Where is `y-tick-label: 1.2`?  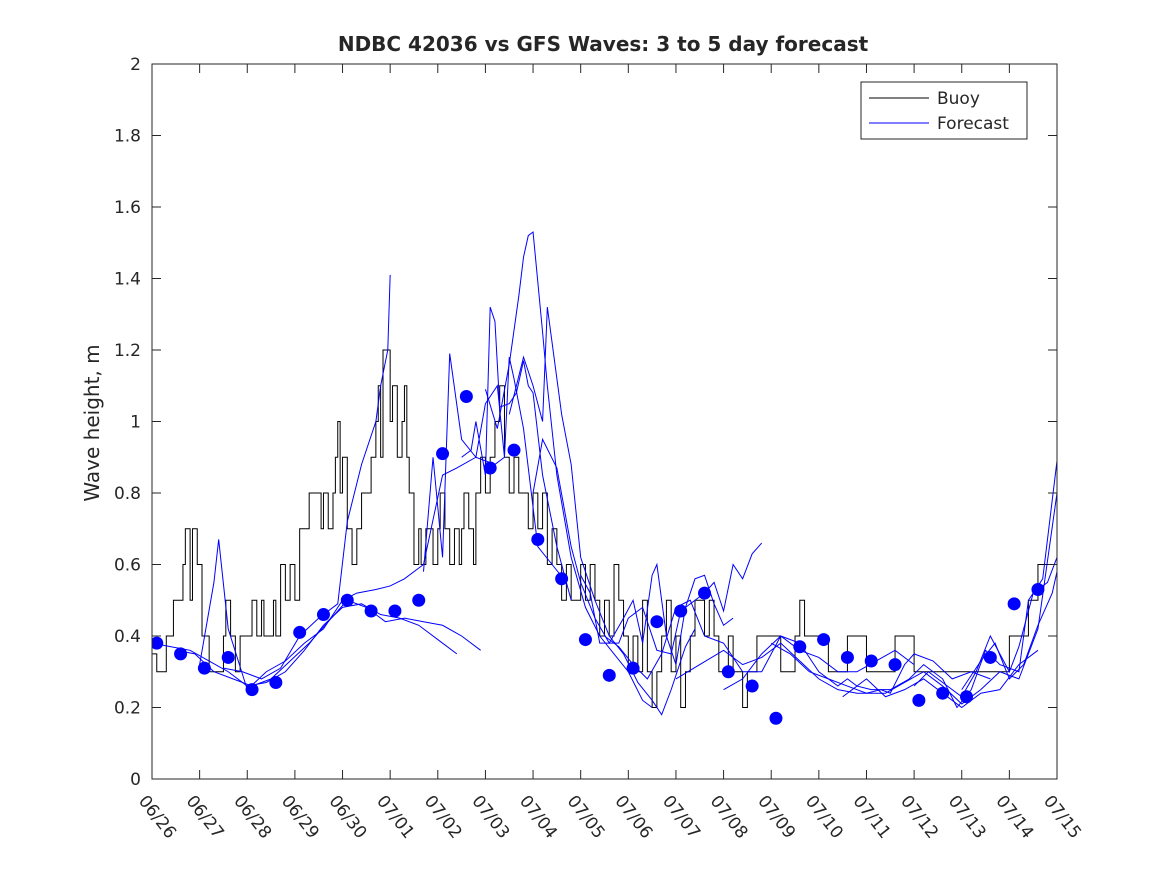
y-tick-label: 1.2 is located at coordinates (127, 351).